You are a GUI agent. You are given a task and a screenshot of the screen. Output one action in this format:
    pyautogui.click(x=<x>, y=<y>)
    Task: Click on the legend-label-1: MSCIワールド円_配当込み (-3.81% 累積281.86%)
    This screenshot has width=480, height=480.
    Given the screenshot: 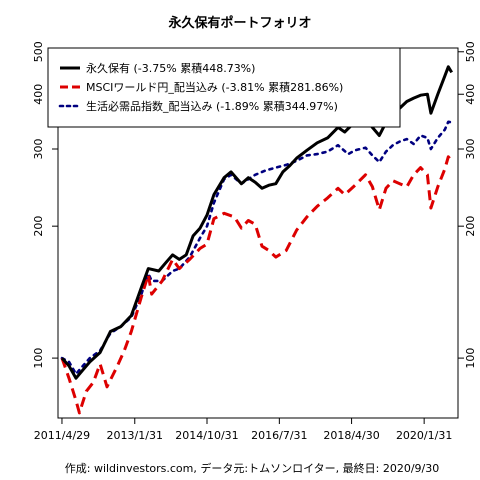 What is the action you would take?
    pyautogui.click(x=214, y=87)
    